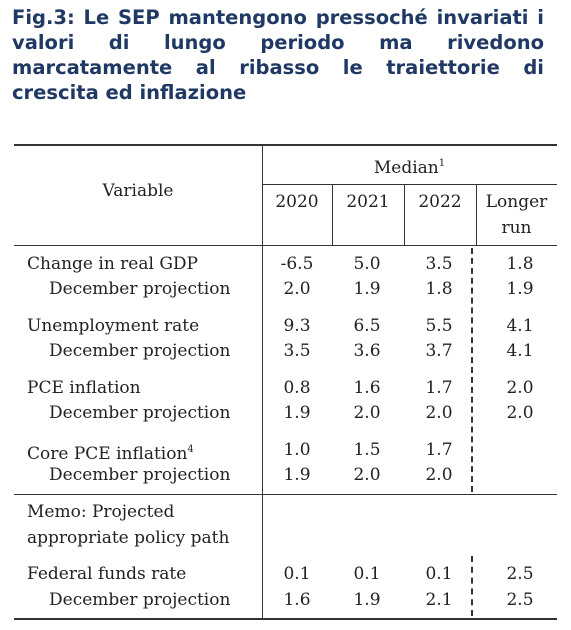  I want to click on variable-header: Variable, so click(138, 191).